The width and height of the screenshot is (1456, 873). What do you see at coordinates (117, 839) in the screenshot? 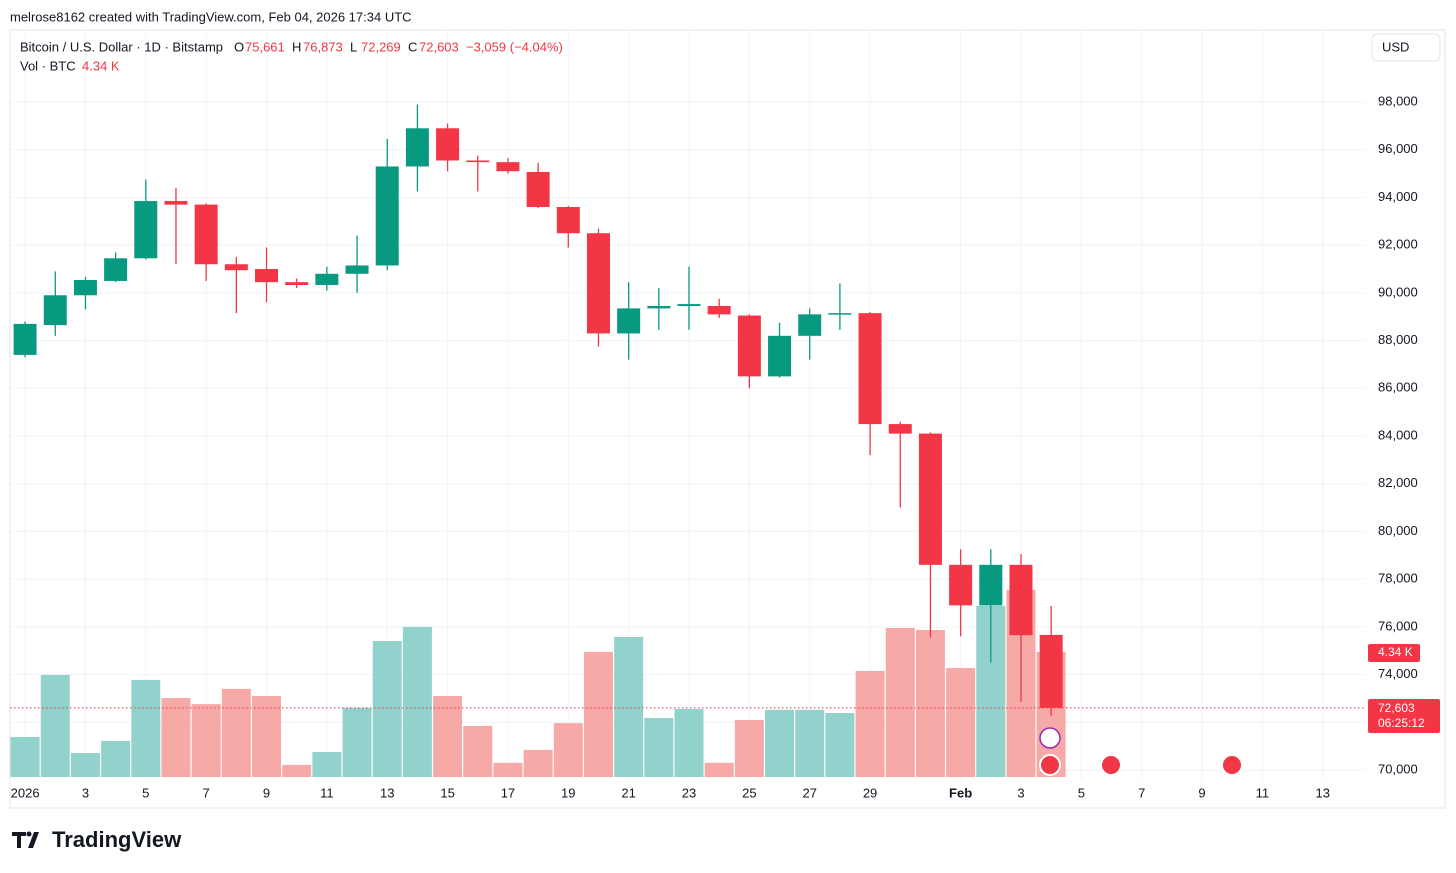
I see `brand: TradingView` at bounding box center [117, 839].